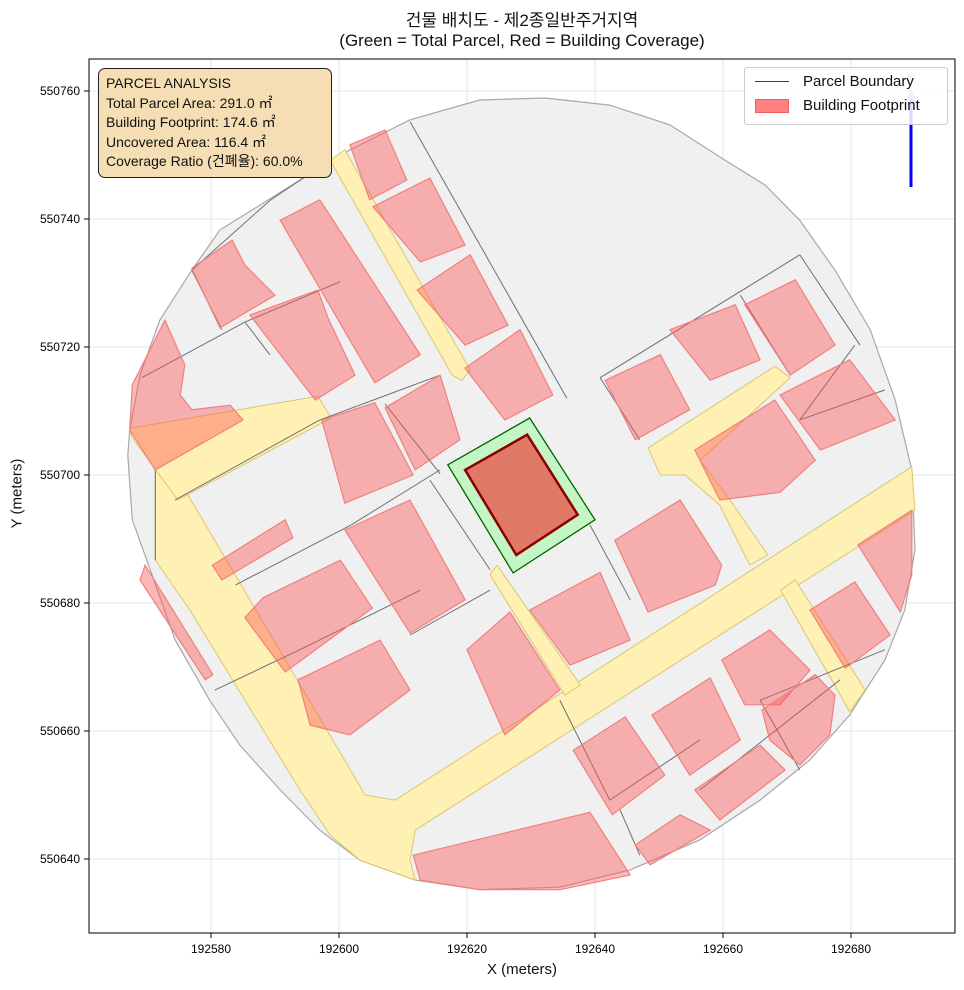  What do you see at coordinates (772, 105) in the screenshot?
I see `legend-patch-swatch` at bounding box center [772, 105].